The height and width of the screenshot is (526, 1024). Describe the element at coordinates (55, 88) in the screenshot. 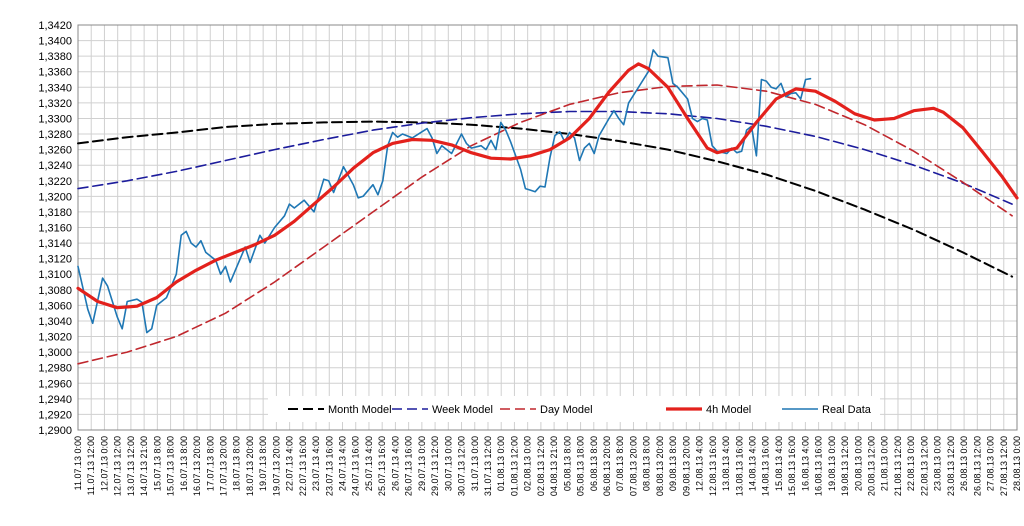

I see `y-tick-label: 1,3340` at that location.